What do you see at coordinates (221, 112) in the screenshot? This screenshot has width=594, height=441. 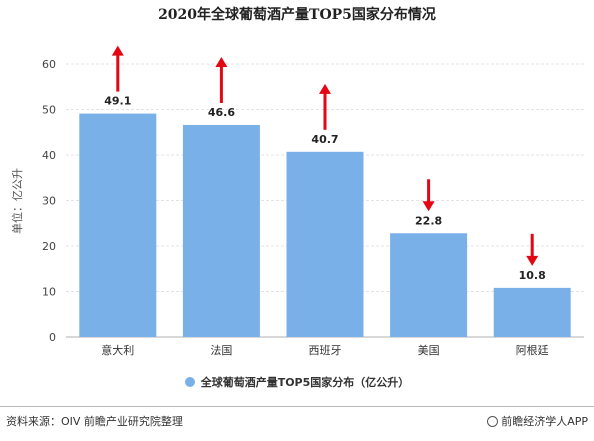 I see `data-label: 46.6` at bounding box center [221, 112].